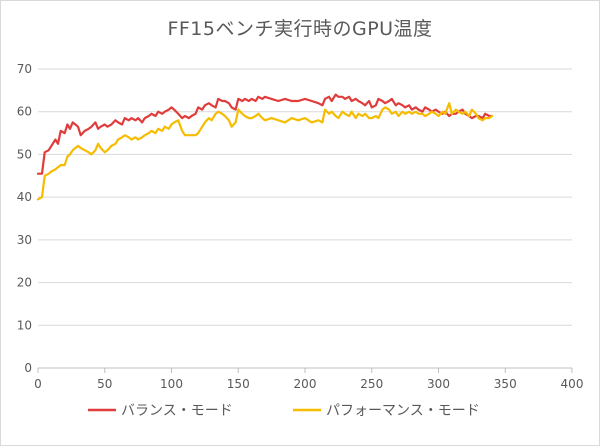 This screenshot has height=446, width=600. What do you see at coordinates (438, 384) in the screenshot?
I see `x-tick-label: 300` at bounding box center [438, 384].